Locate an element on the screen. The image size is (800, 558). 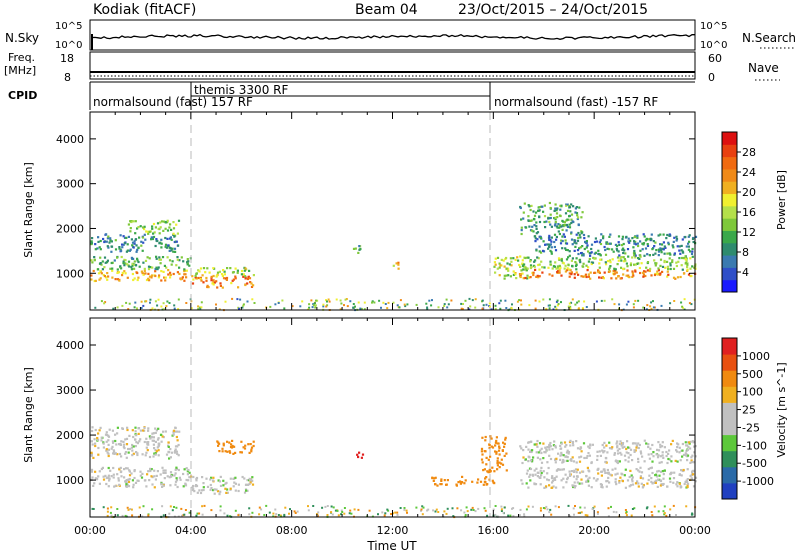
colorbar-segment is located at coordinates (729, 261).